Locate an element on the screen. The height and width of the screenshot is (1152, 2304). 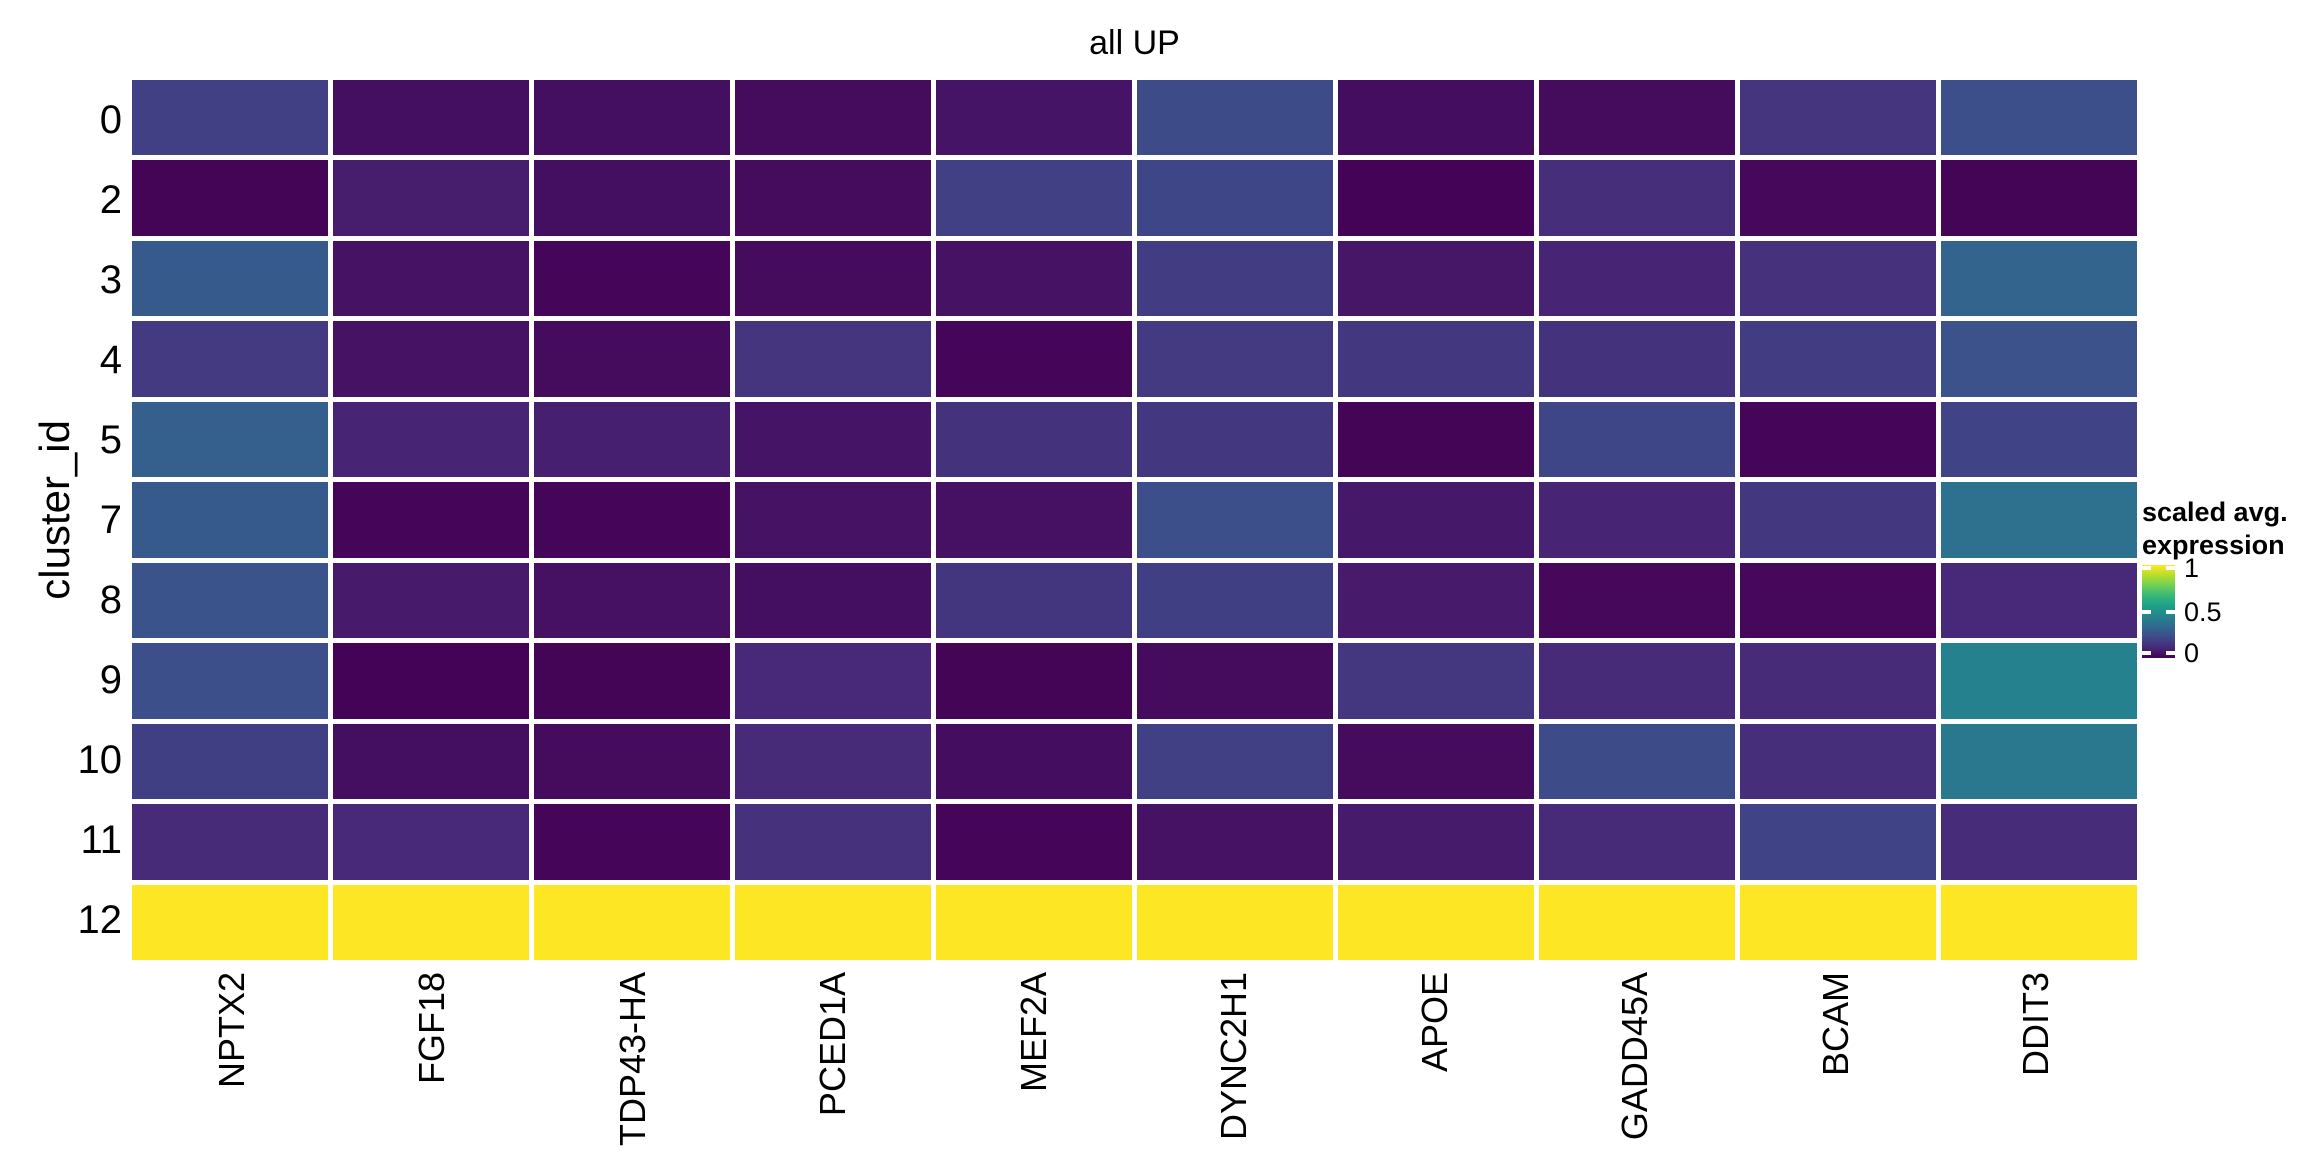
x-tick-label: NPTX2 is located at coordinates (231, 1030).